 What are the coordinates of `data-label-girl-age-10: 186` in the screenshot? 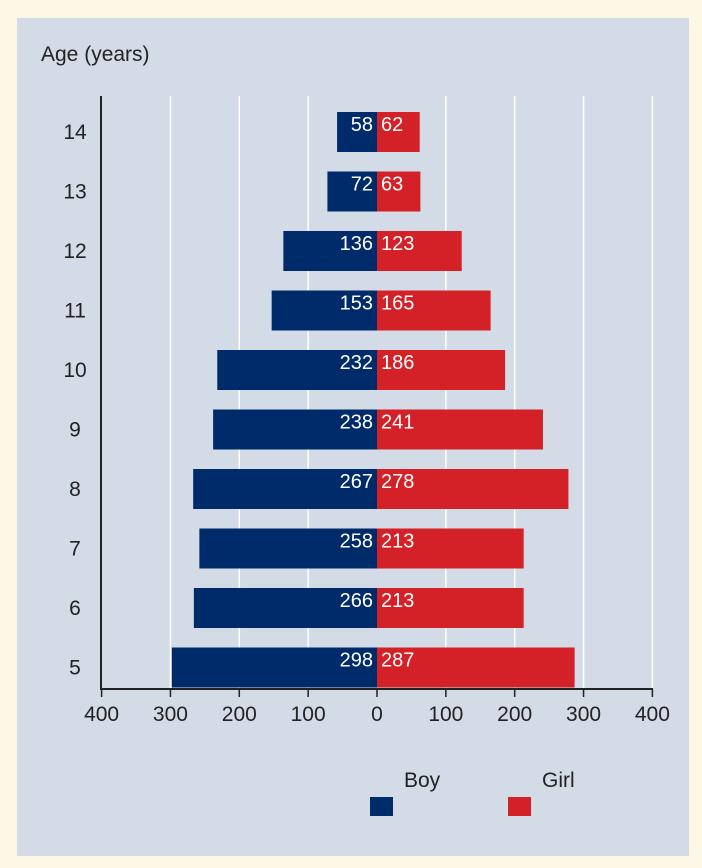 It's located at (397, 363).